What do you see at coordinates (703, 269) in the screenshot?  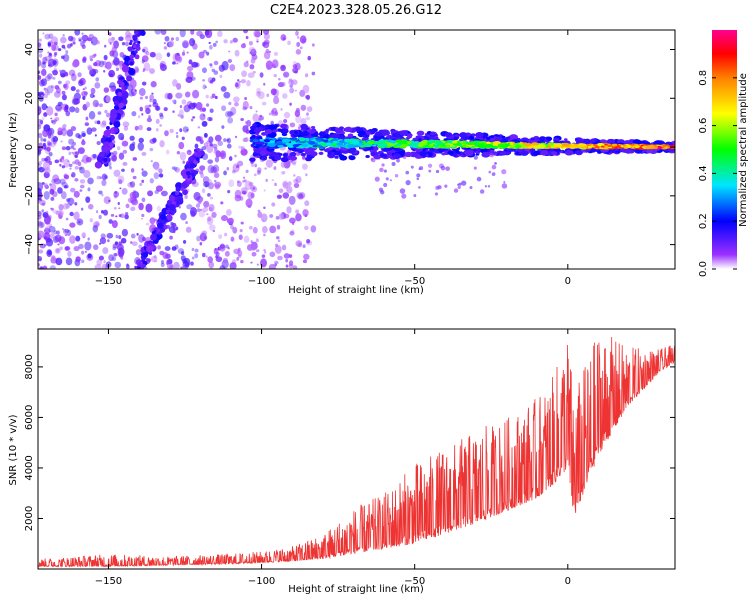 I see `colorbar-tick-label: 0.0` at bounding box center [703, 269].